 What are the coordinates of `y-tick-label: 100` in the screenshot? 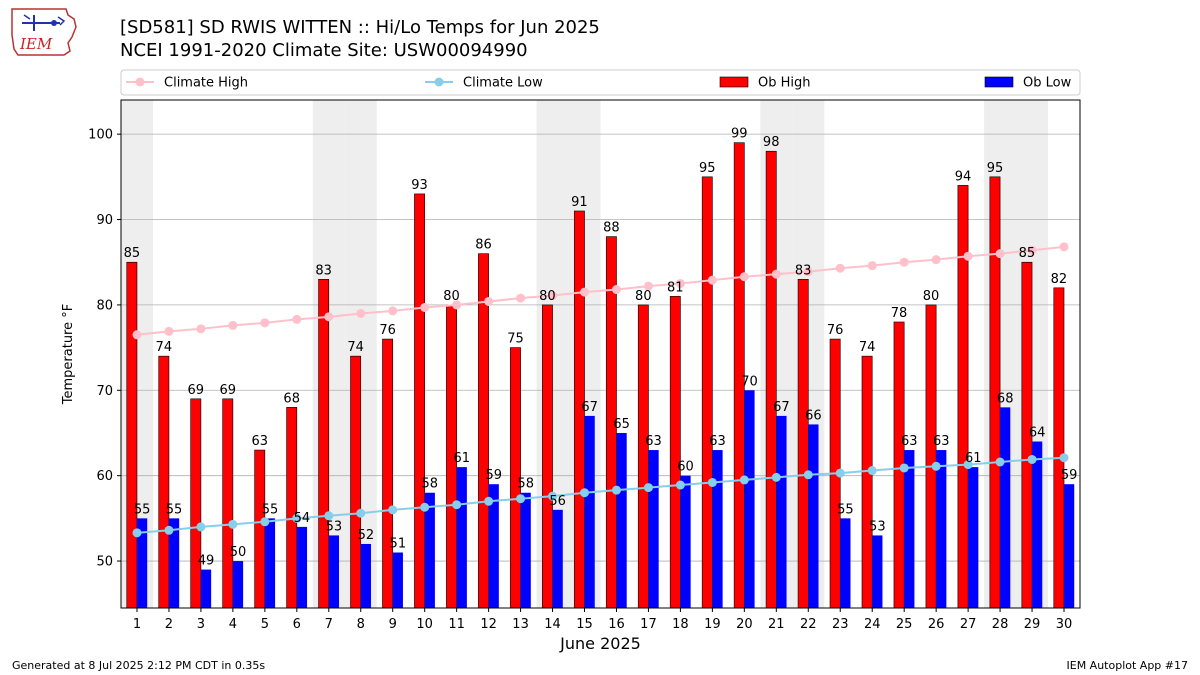 It's located at (100, 135).